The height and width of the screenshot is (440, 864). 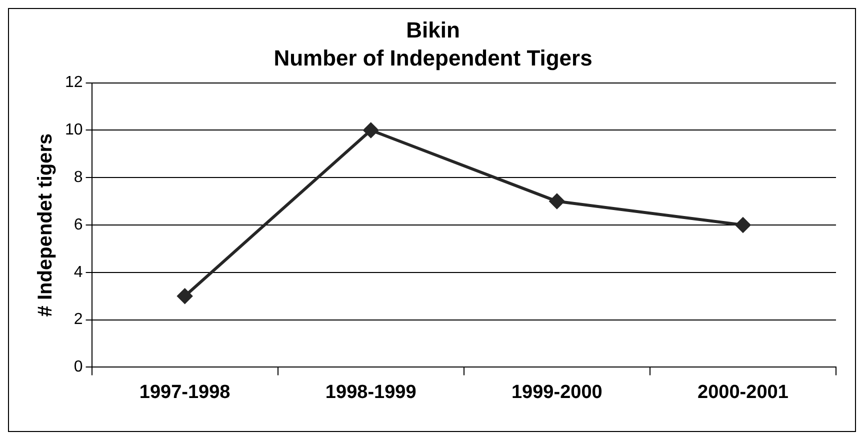 I want to click on y-tick-label: 2, so click(x=78, y=319).